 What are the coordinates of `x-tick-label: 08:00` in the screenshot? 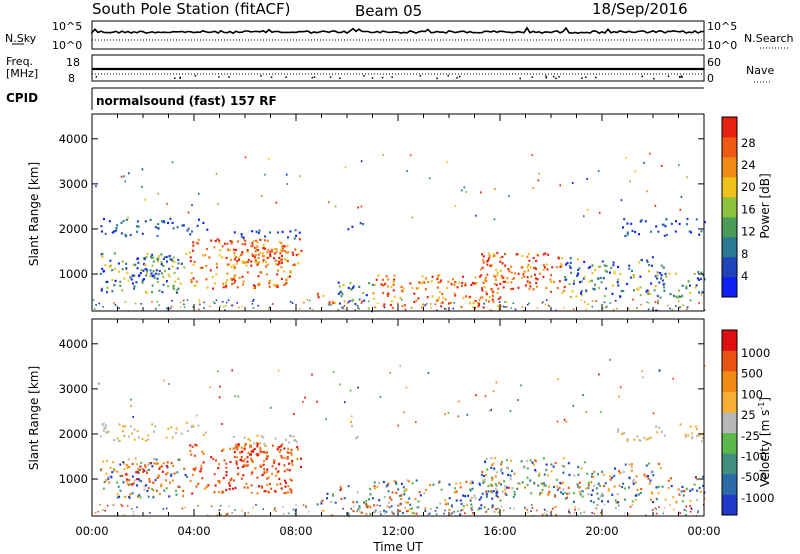 It's located at (295, 531).